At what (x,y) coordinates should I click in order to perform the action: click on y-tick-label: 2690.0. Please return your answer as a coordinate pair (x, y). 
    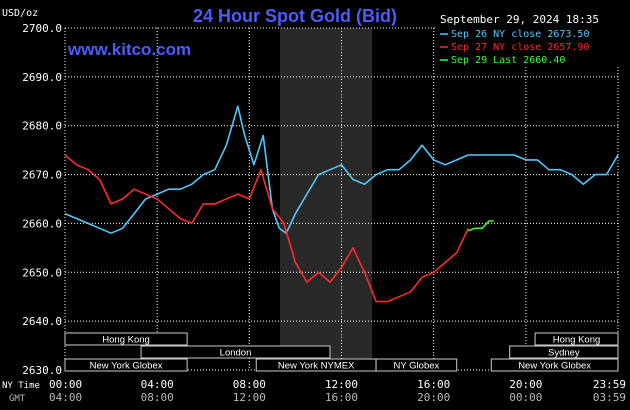
    Looking at the image, I should click on (42, 77).